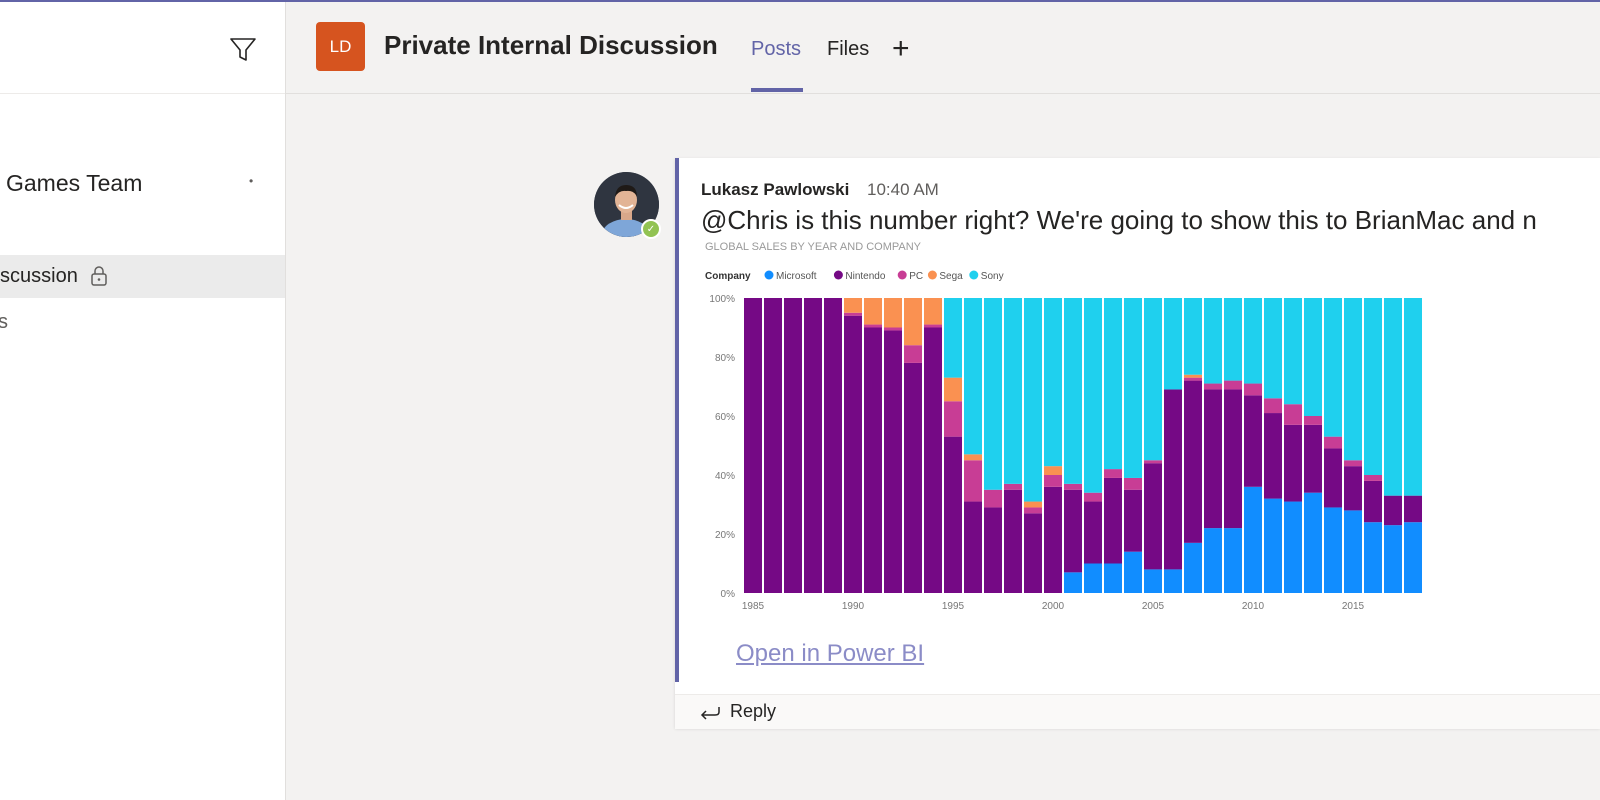 This screenshot has height=800, width=1600. Describe the element at coordinates (251, 181) in the screenshot. I see `more-options-icon: •` at that location.